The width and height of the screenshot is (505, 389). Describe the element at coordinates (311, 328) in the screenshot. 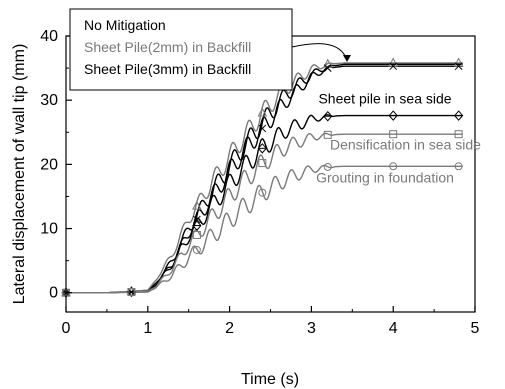

I see `x-tick-label-3: 3` at that location.